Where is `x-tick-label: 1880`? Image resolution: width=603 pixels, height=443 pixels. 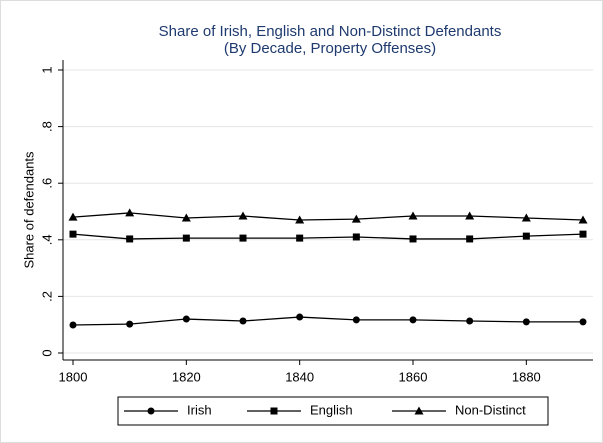
x-tick-label: 1880 is located at coordinates (526, 376).